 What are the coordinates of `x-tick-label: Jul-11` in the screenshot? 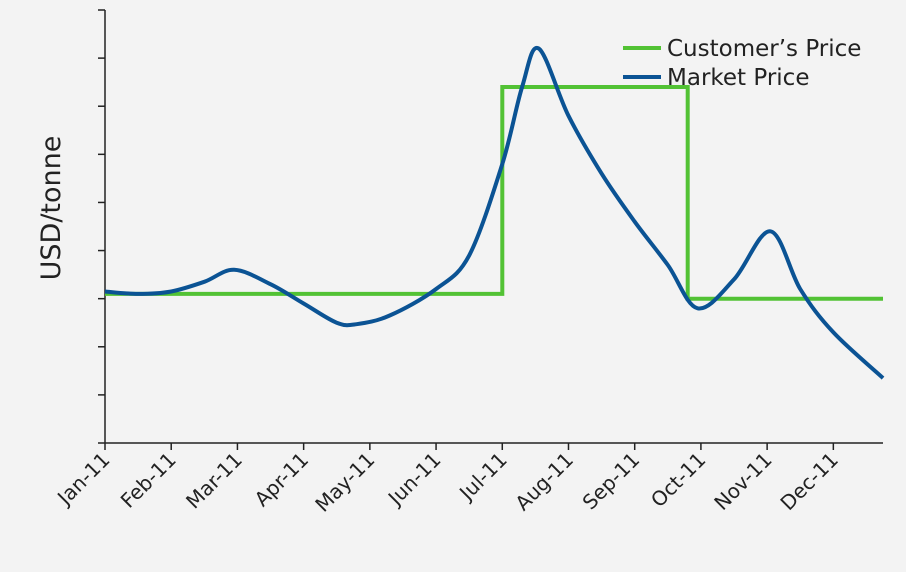 It's located at (482, 477).